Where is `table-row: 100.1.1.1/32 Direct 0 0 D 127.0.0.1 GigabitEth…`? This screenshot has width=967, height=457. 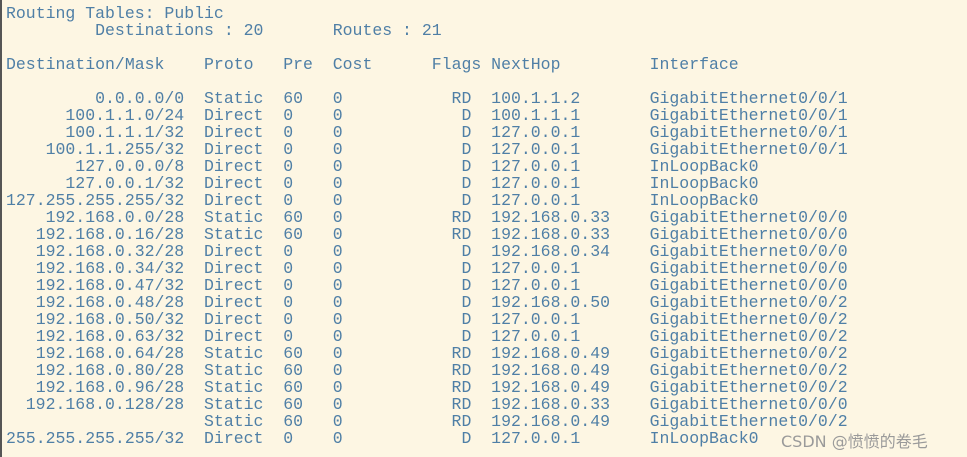
table-row: 100.1.1.1/32 Direct 0 0 D 127.0.0.1 GigabitEth… is located at coordinates (483, 132).